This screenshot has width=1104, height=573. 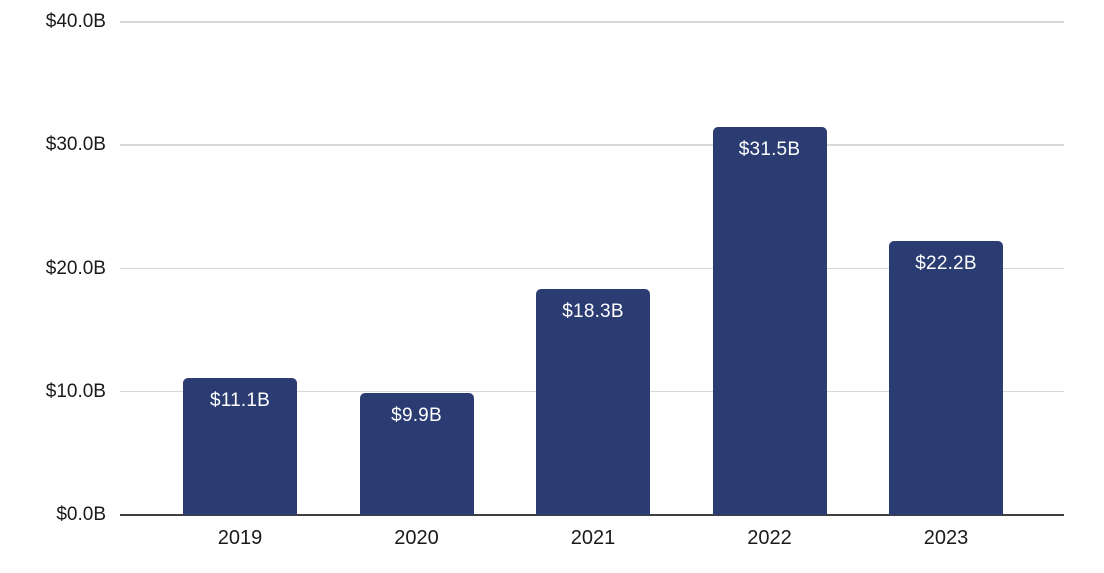 What do you see at coordinates (946, 538) in the screenshot?
I see `x-tick-label: 2023` at bounding box center [946, 538].